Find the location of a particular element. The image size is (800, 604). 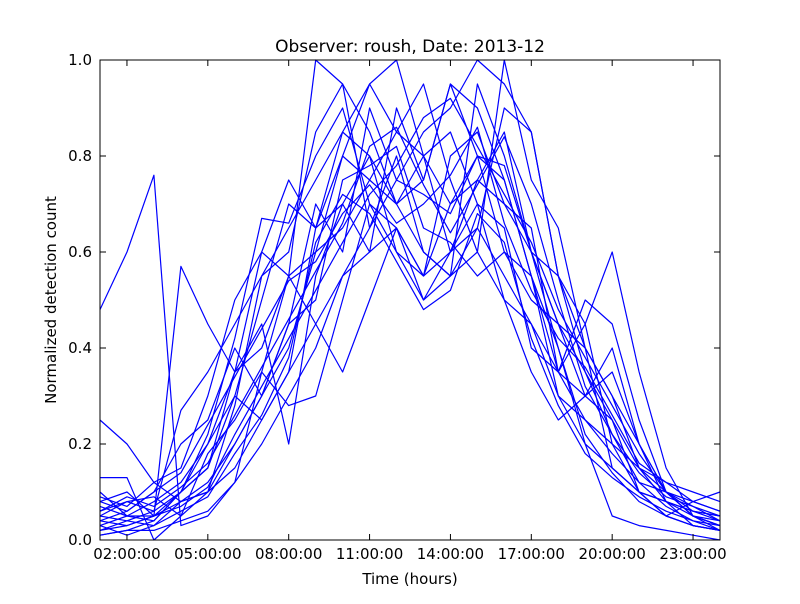

x-tick-label: 02:00:00 is located at coordinates (126, 554).